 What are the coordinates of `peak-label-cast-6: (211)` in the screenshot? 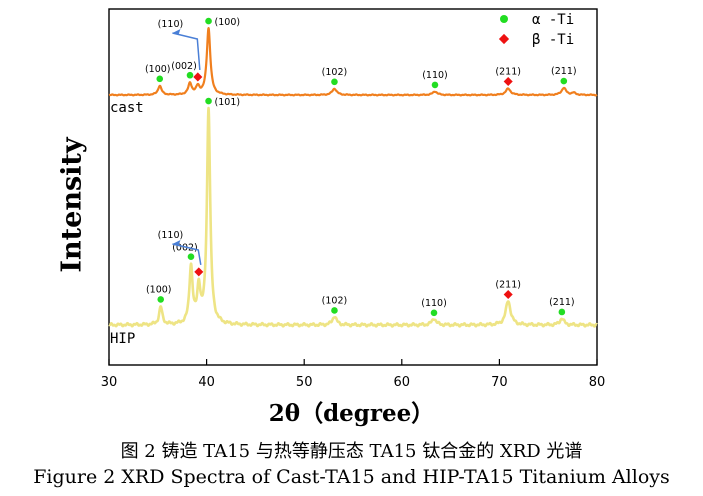 It's located at (508, 72).